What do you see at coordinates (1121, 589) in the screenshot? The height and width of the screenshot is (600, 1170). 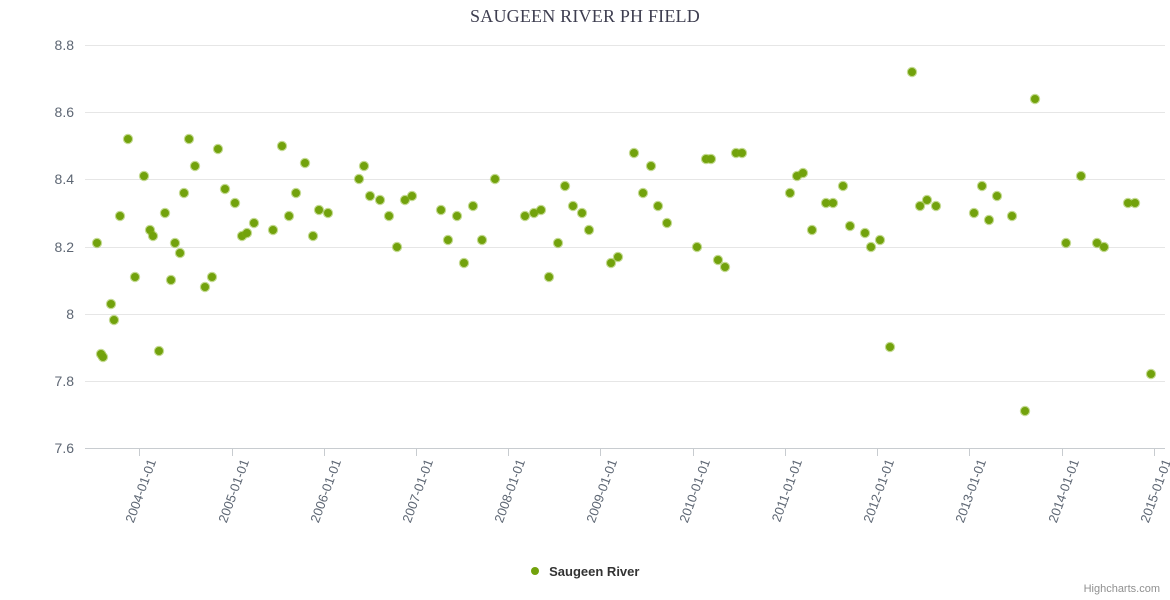 I see `highcharts-credit: Highcharts.com` at bounding box center [1121, 589].